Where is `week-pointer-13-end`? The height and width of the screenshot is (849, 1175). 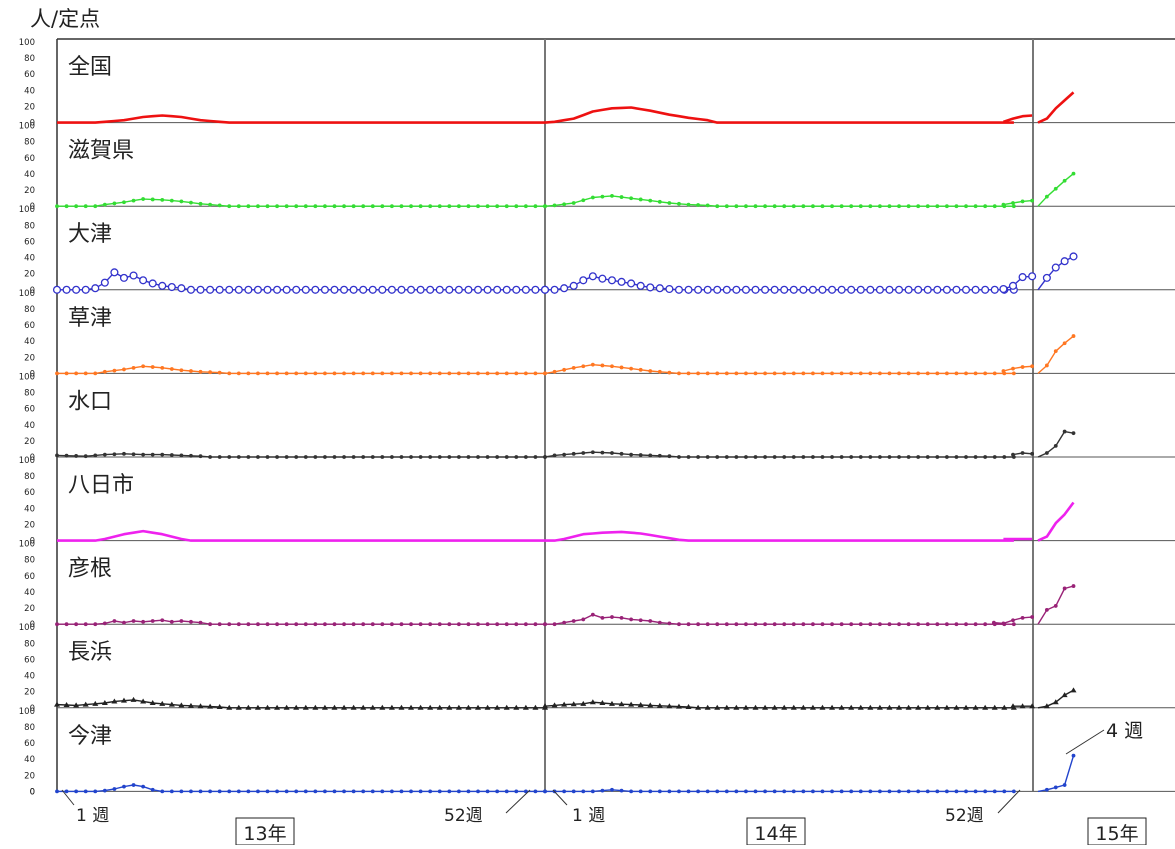
week-pointer-13-end is located at coordinates (518, 801).